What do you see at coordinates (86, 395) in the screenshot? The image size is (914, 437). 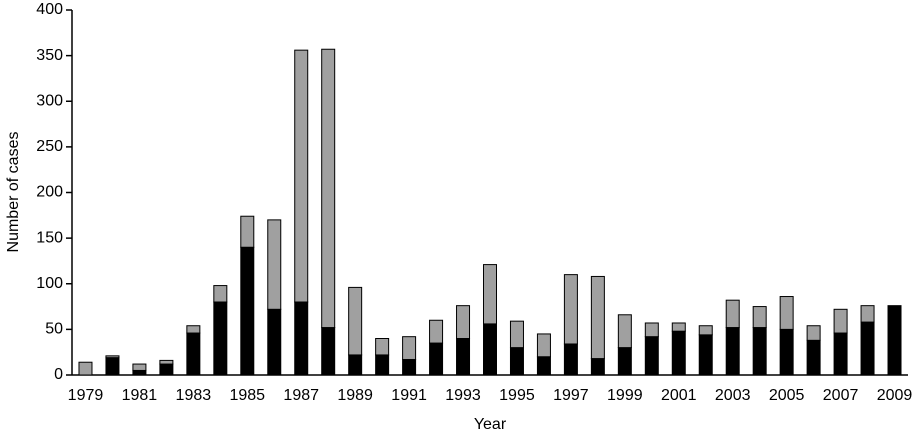 I see `x-tick-label: 1979` at bounding box center [86, 395].